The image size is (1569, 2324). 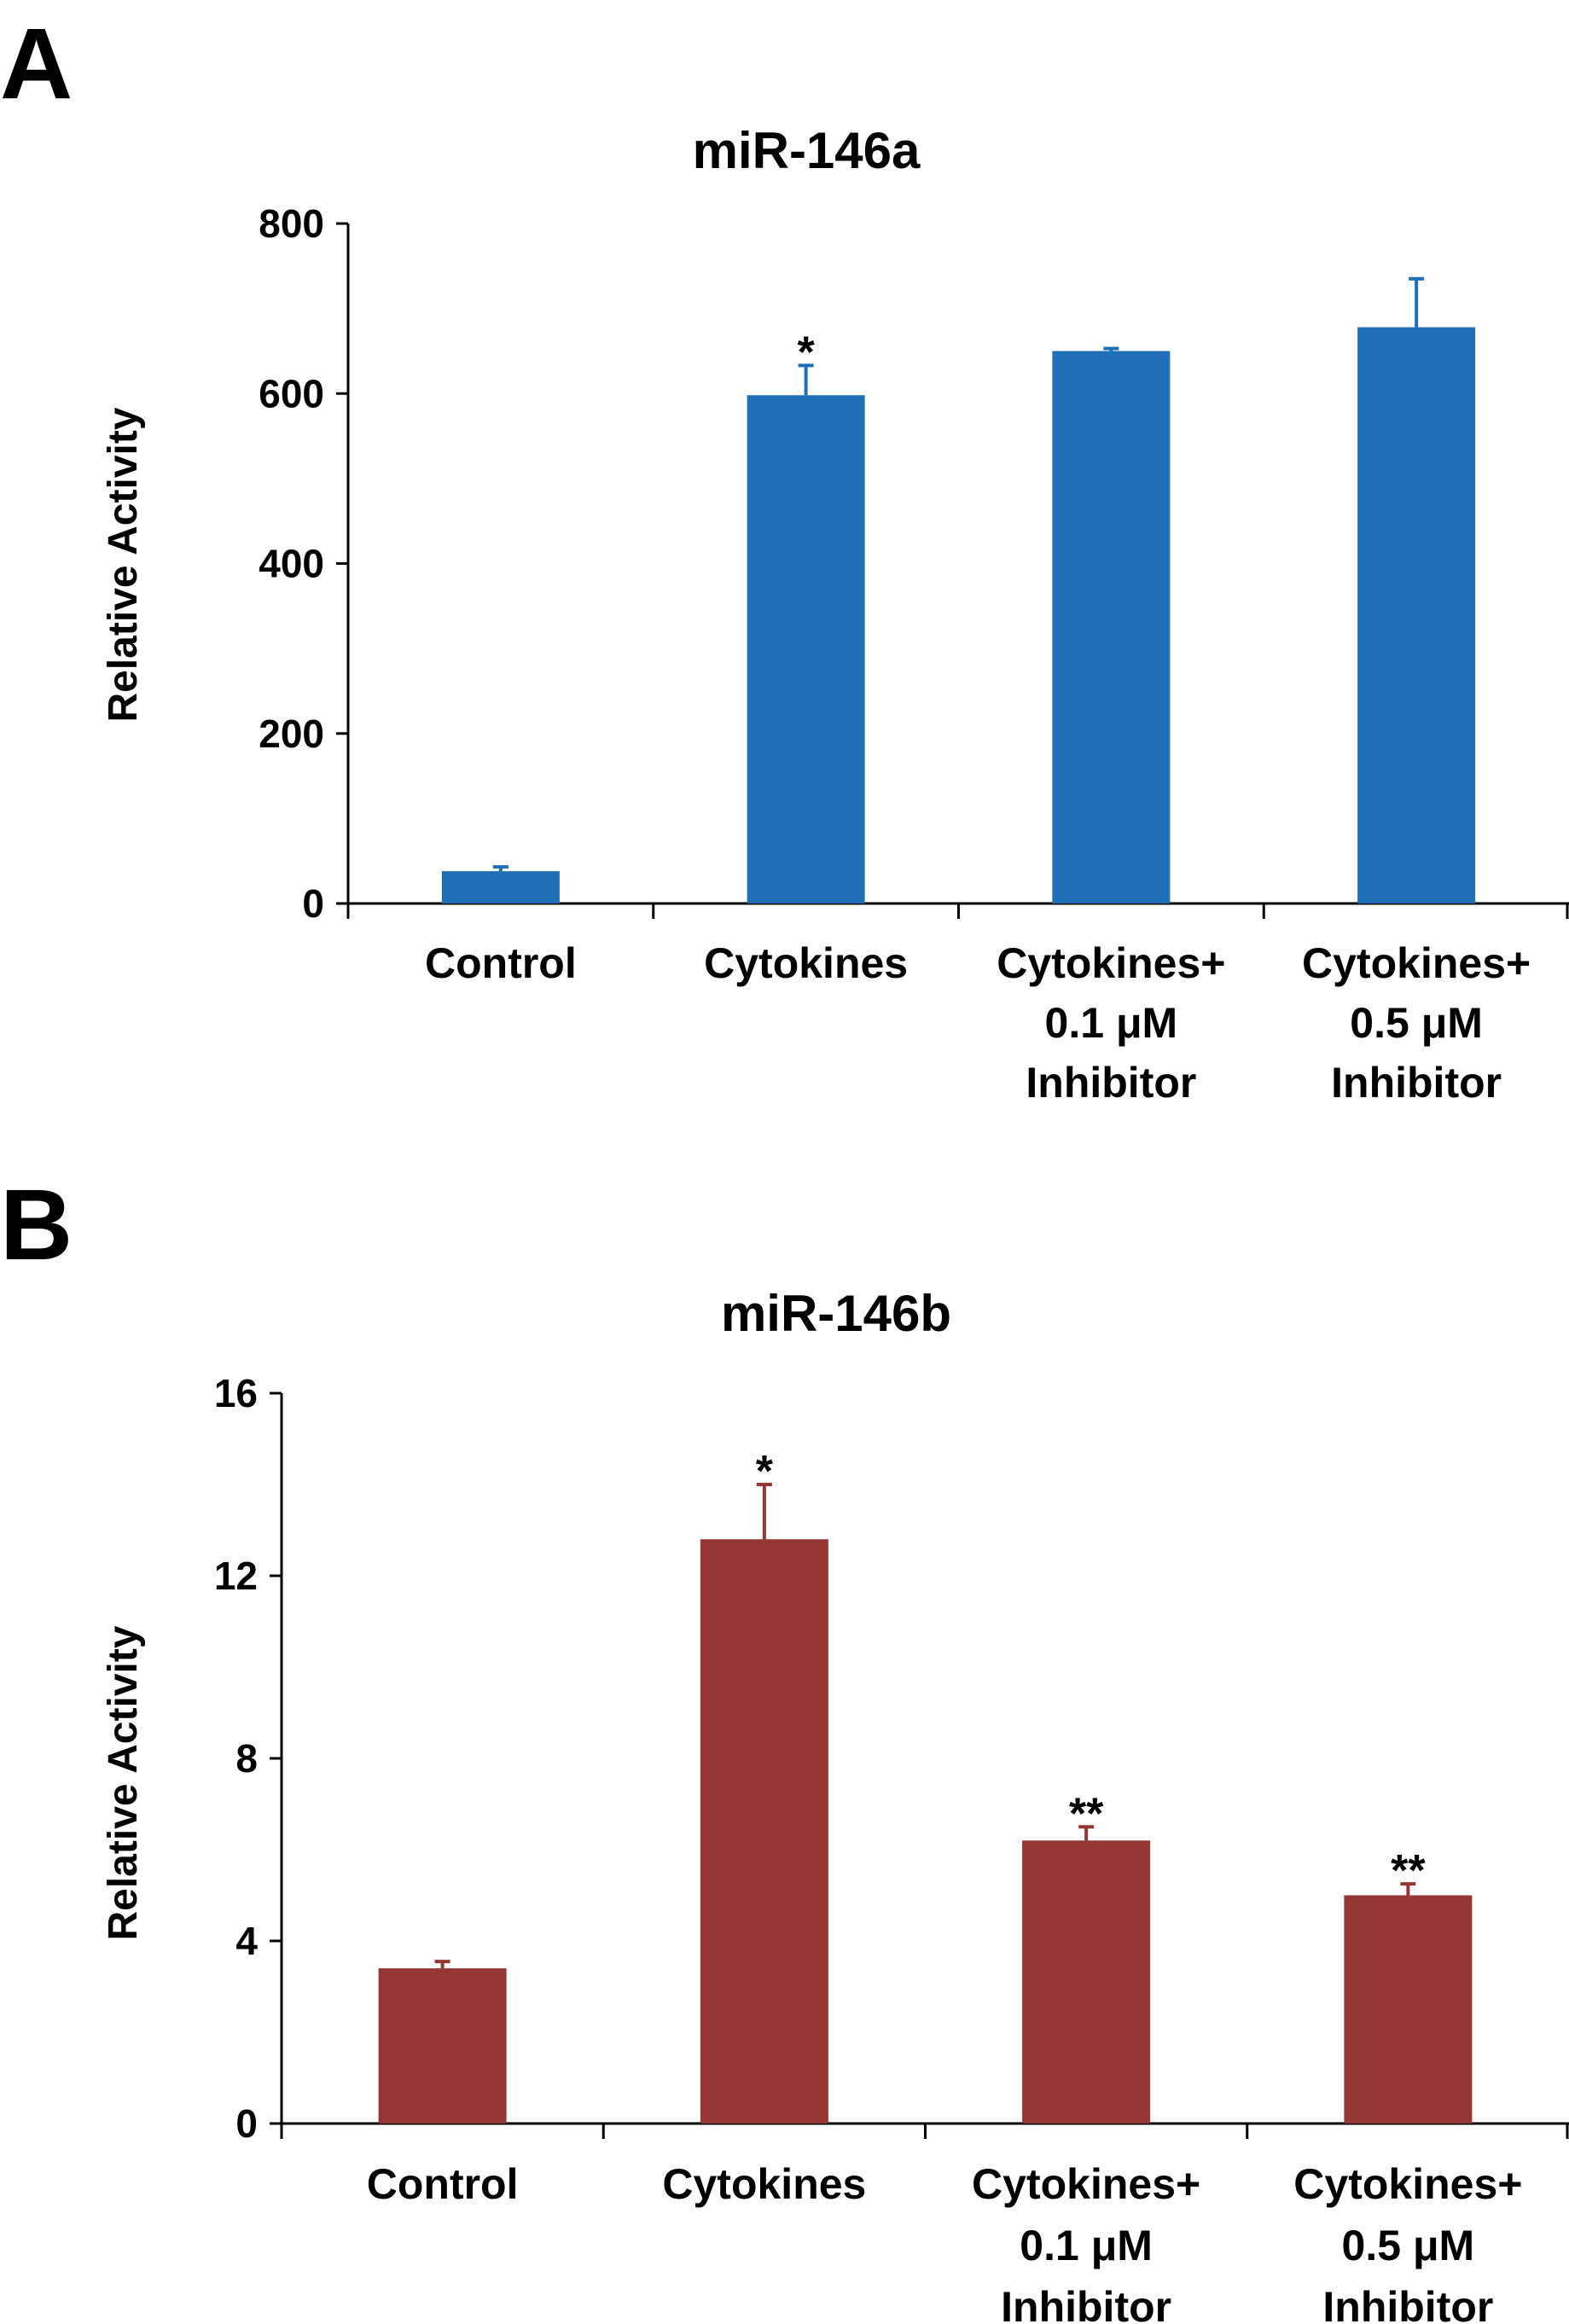 I want to click on y-tick-label-b: 4, so click(x=247, y=1941).